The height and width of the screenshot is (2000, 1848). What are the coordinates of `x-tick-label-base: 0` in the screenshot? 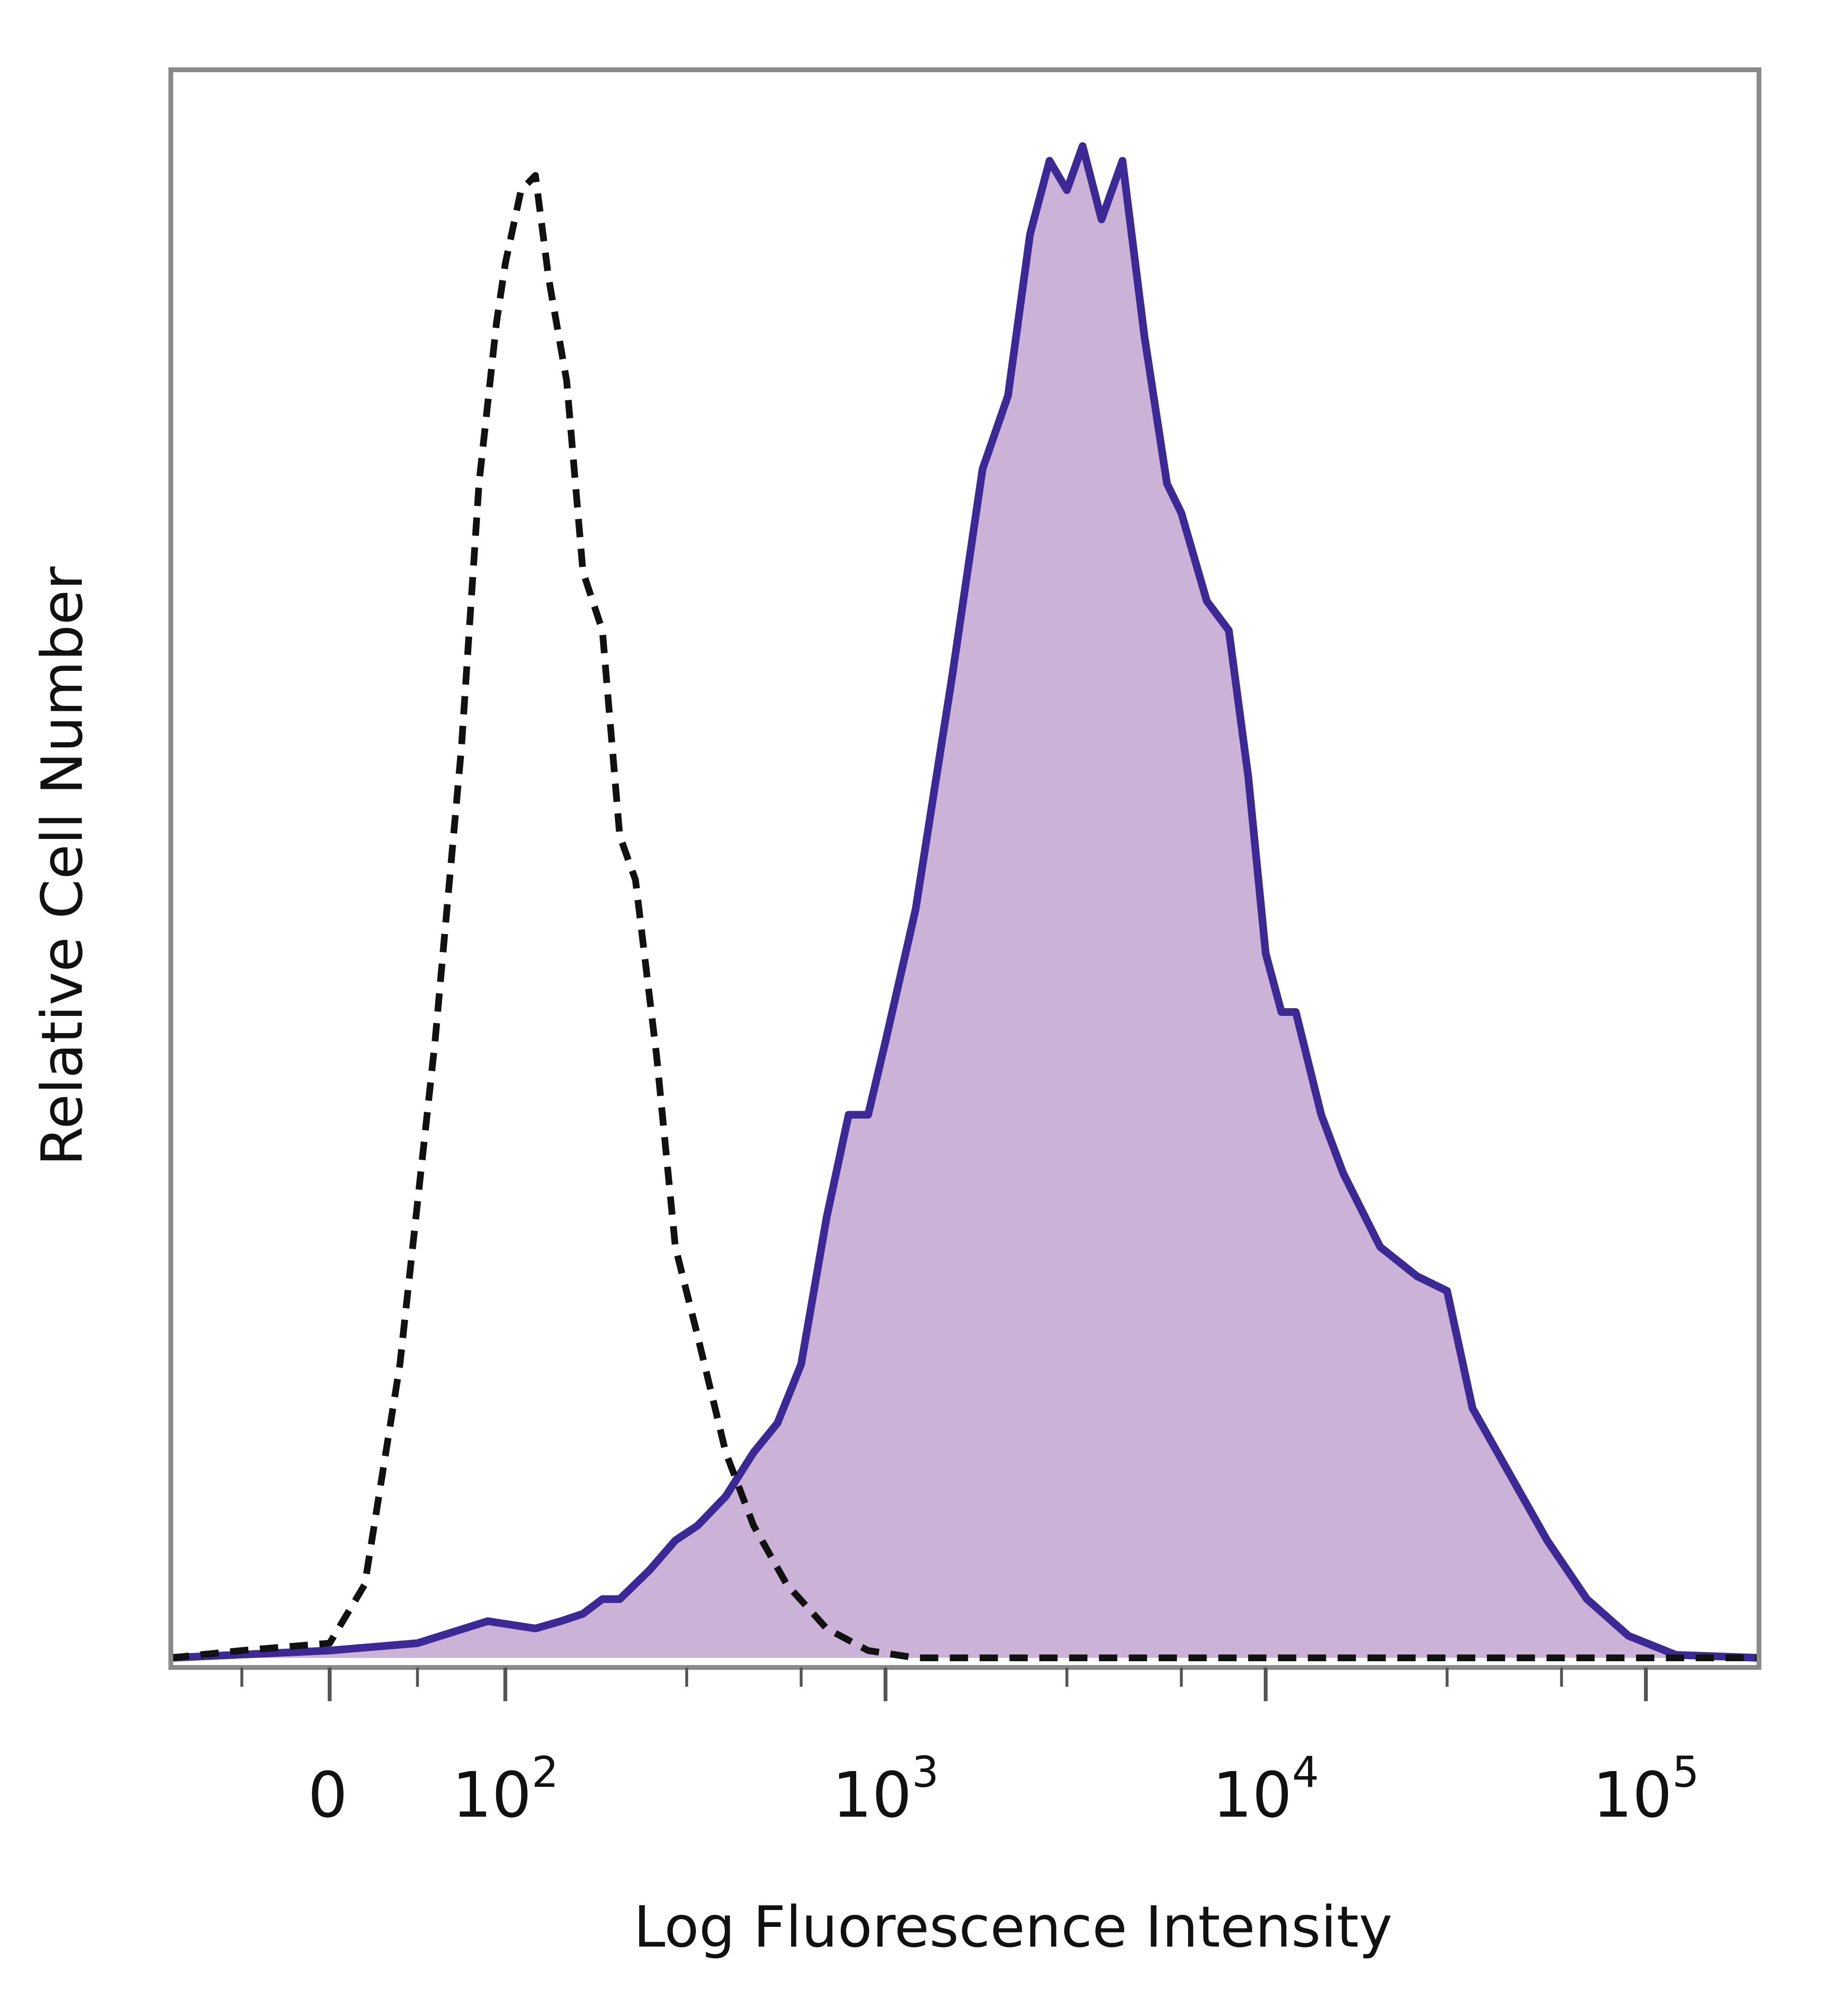 It's located at (328, 1795).